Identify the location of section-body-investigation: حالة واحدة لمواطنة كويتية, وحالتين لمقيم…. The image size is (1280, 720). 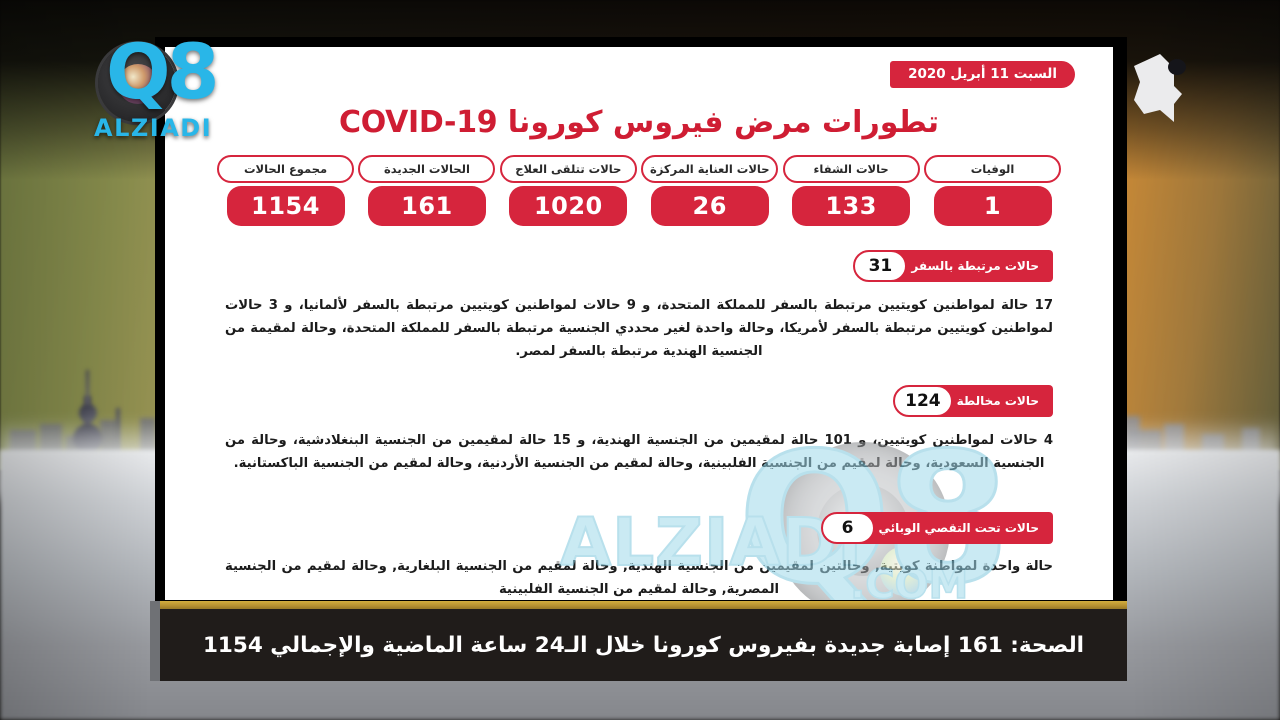
(639, 578).